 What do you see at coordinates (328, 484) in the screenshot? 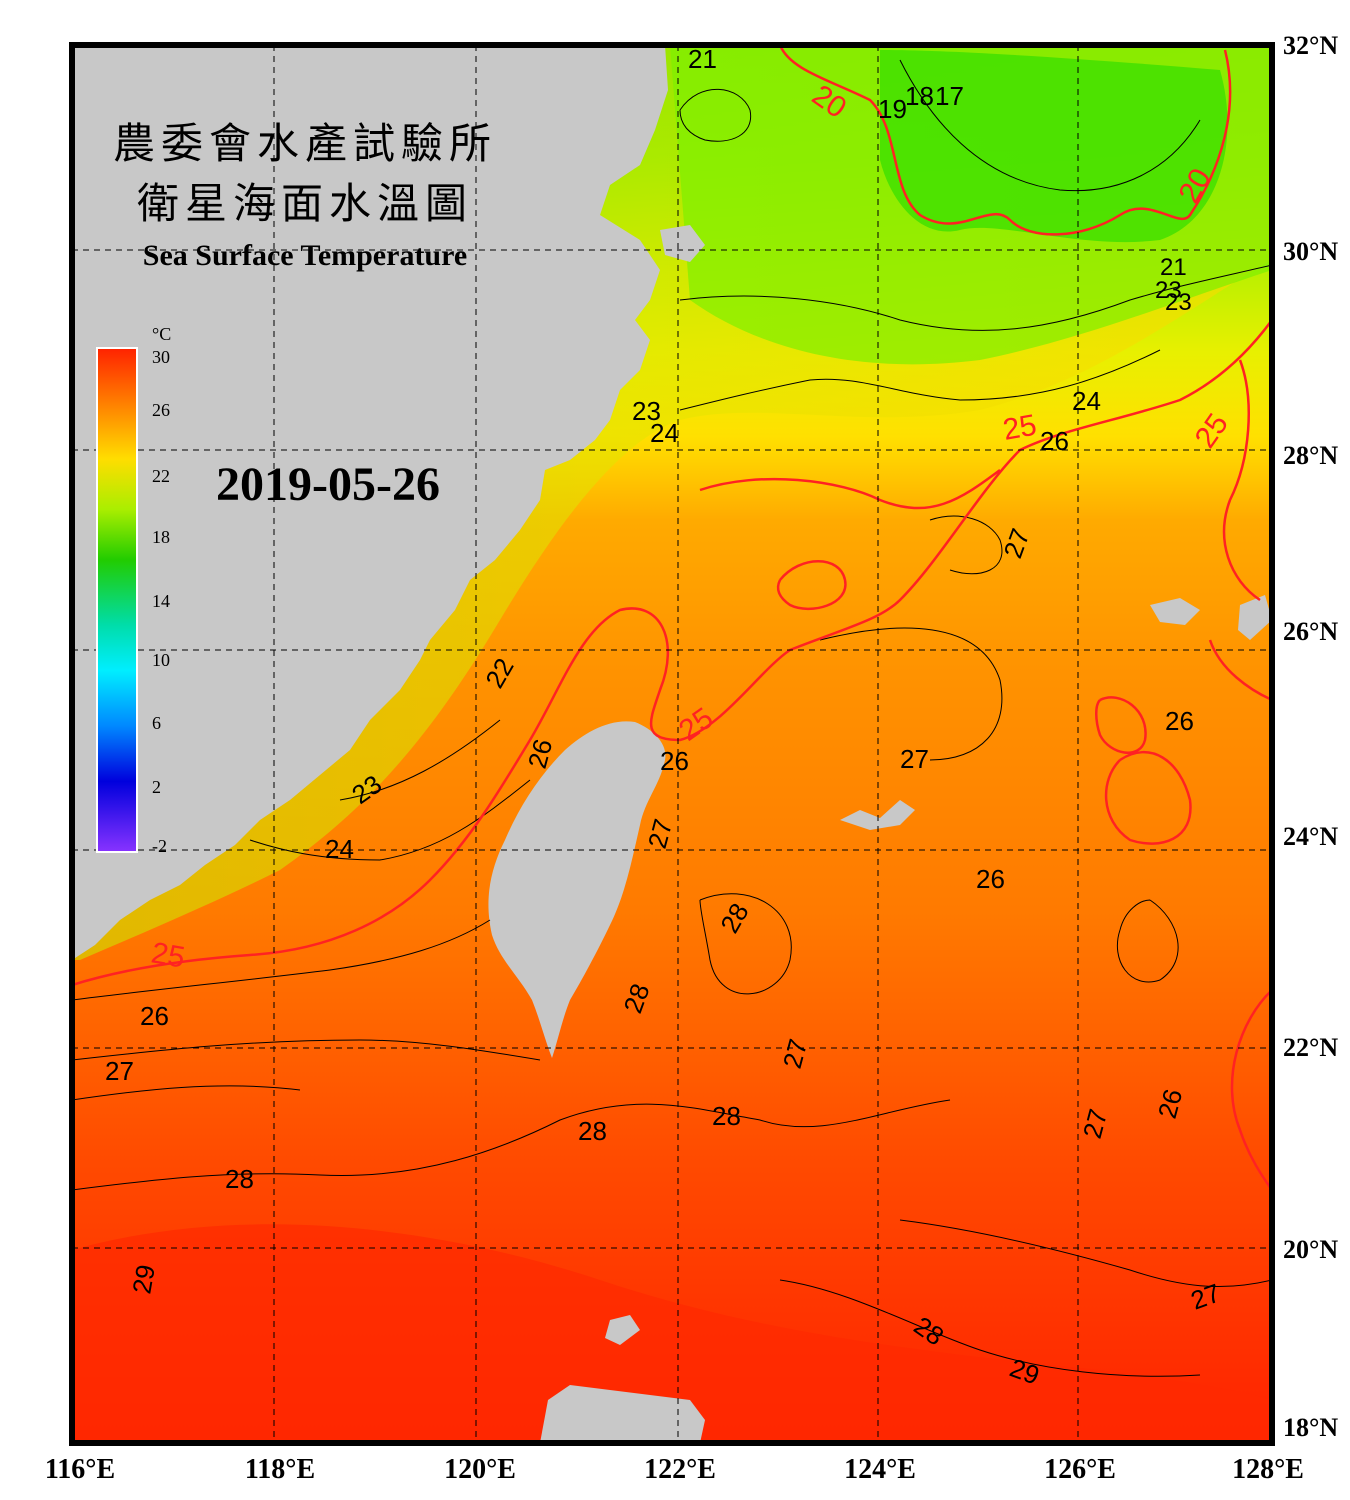
I see `map-date: 2019-05-26` at bounding box center [328, 484].